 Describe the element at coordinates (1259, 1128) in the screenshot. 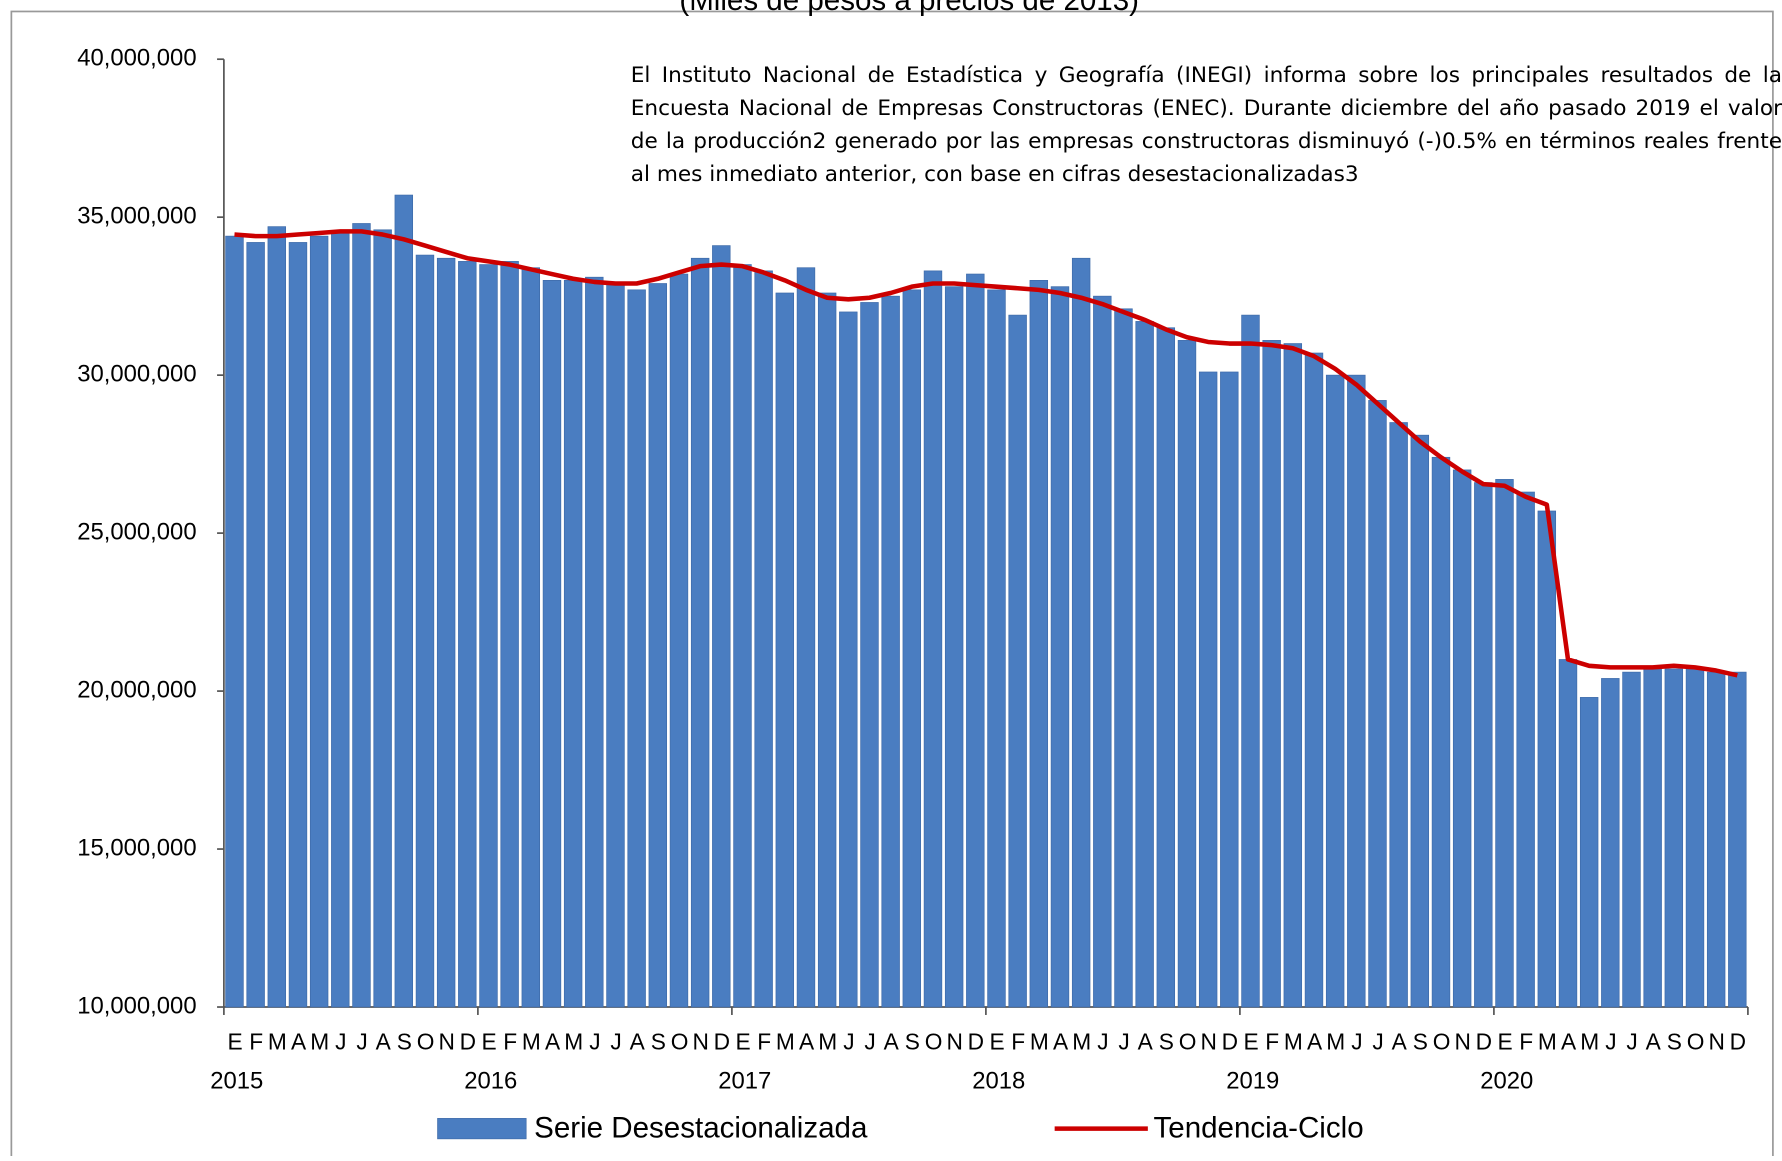

I see `legend-label: Tendencia-Ciclo` at that location.